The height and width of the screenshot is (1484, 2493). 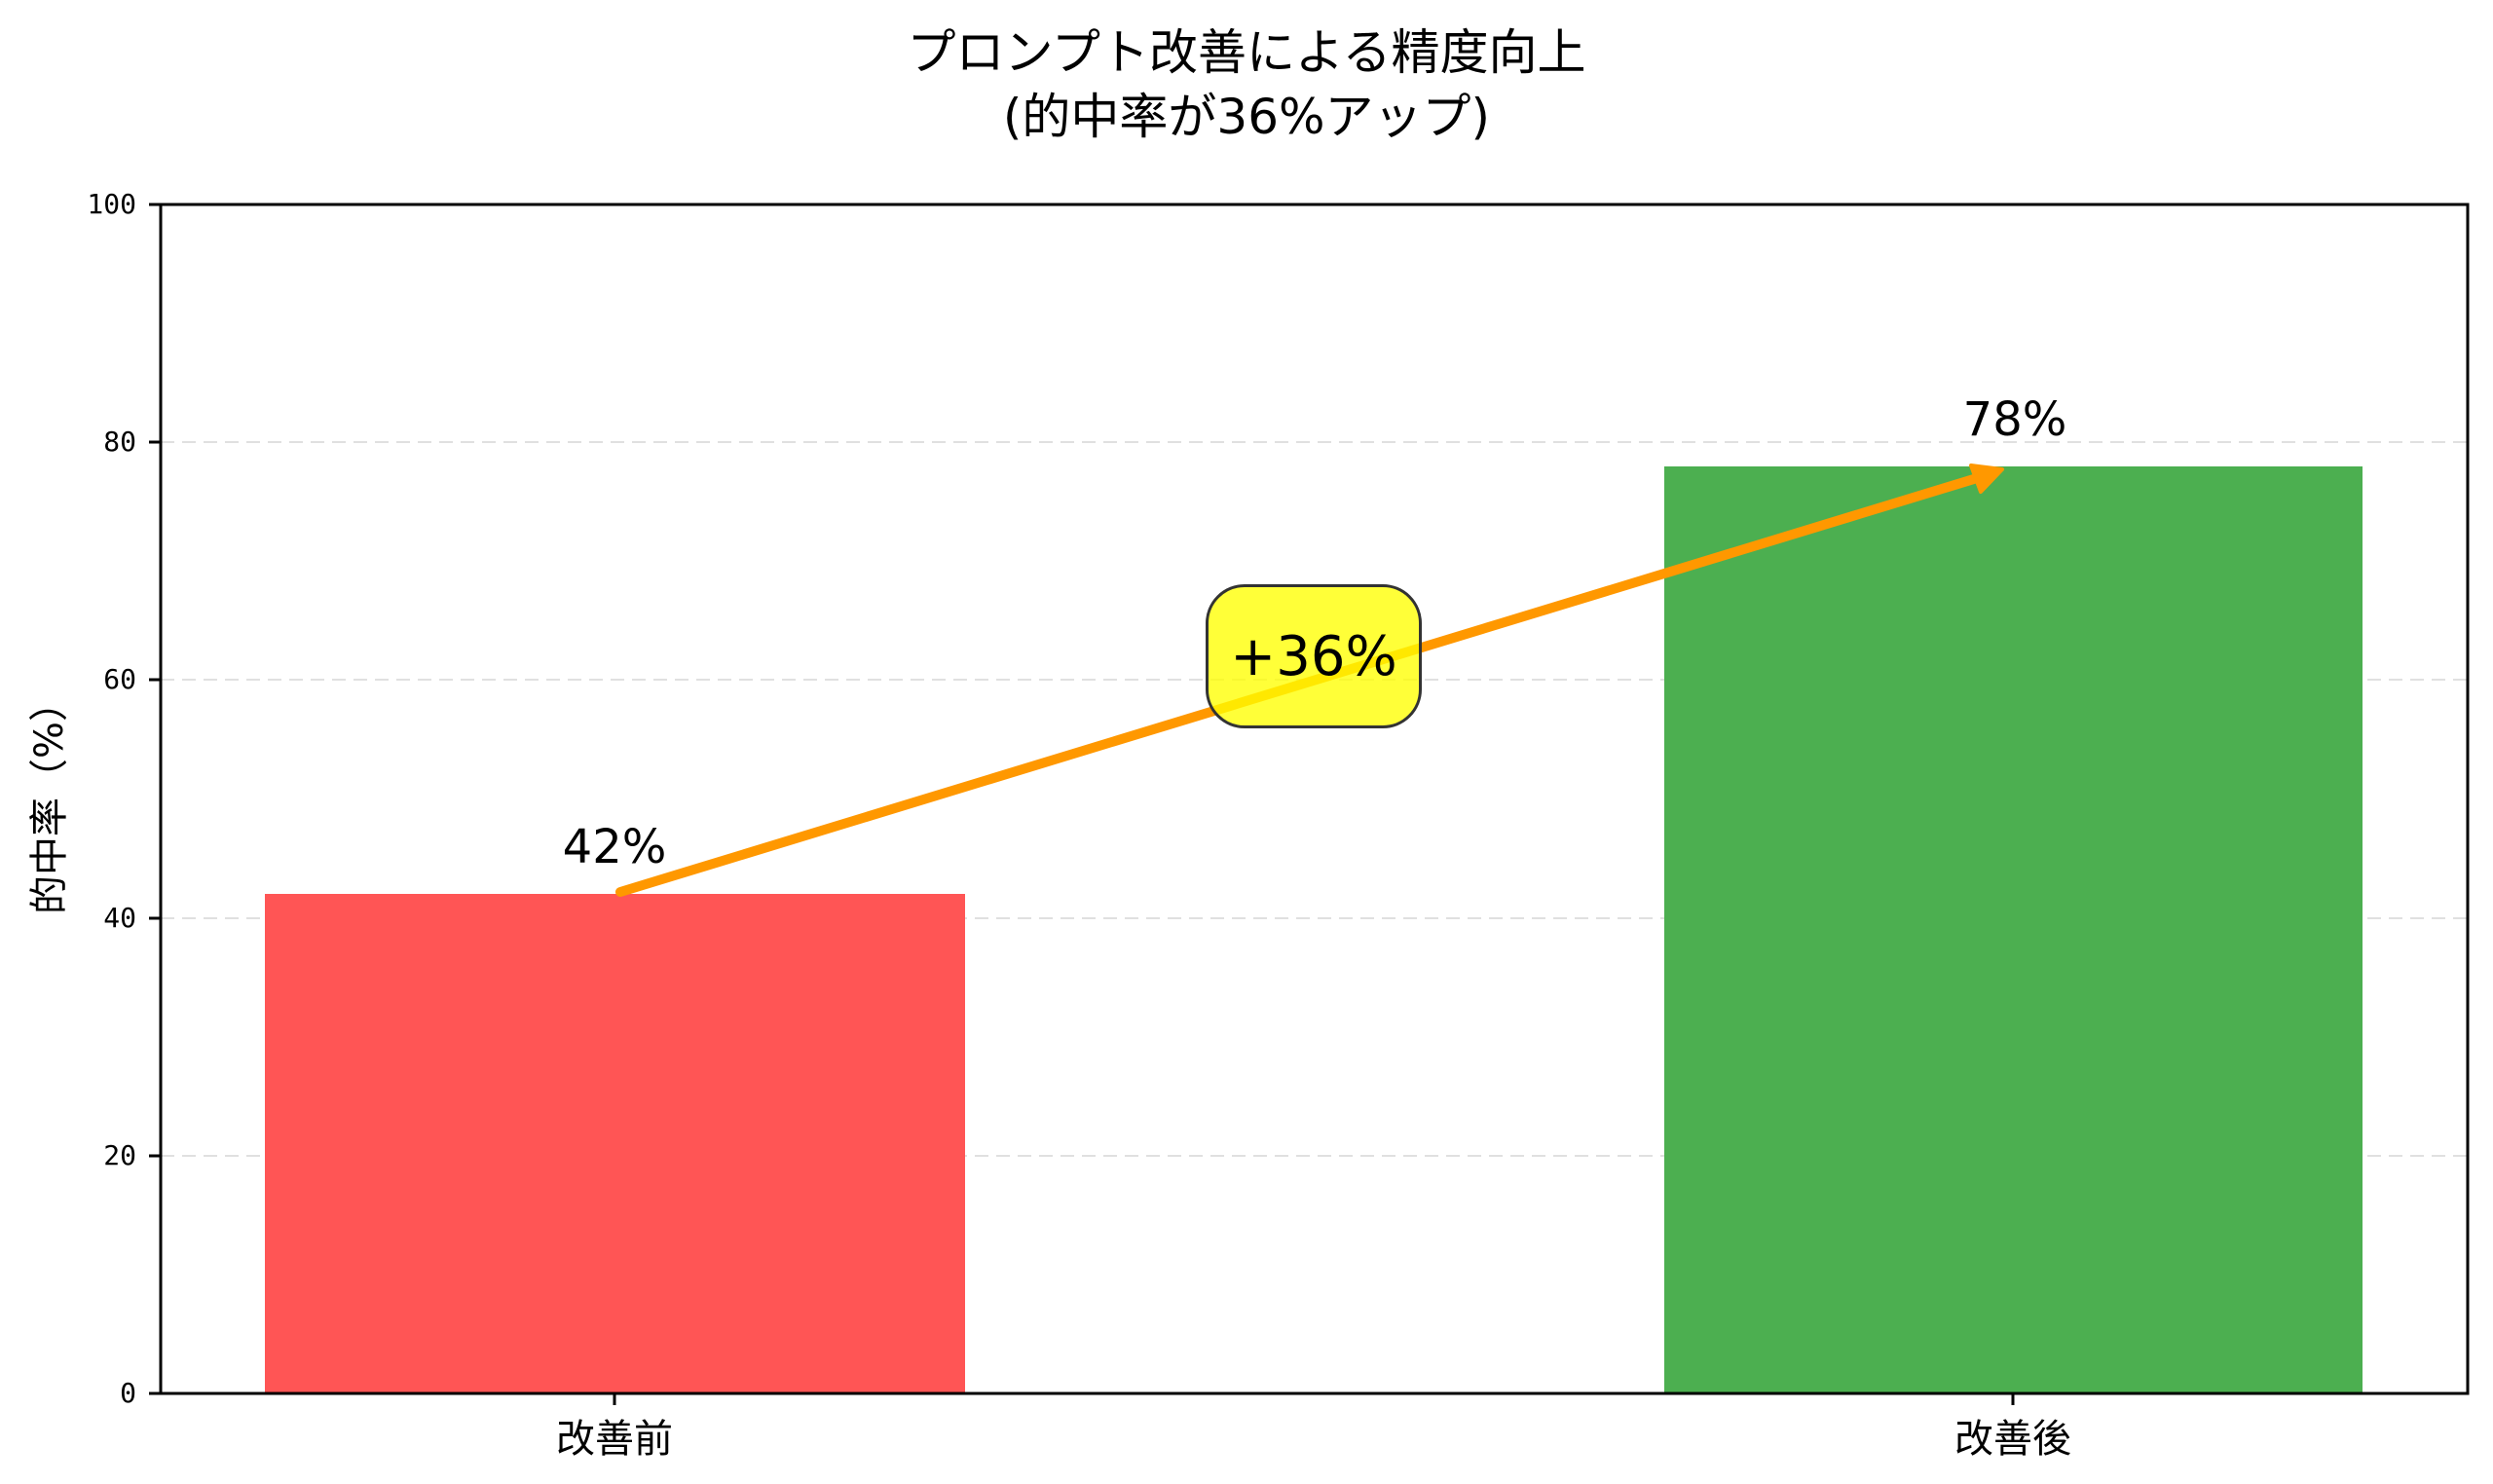 I want to click on chart-title: プロンプト改善による精度向上, so click(x=1247, y=52).